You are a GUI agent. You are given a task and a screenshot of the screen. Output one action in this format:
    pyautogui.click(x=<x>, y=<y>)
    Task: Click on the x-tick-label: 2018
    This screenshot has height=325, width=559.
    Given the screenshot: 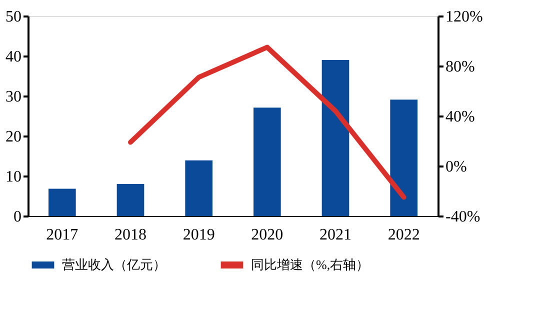 What is the action you would take?
    pyautogui.click(x=130, y=235)
    